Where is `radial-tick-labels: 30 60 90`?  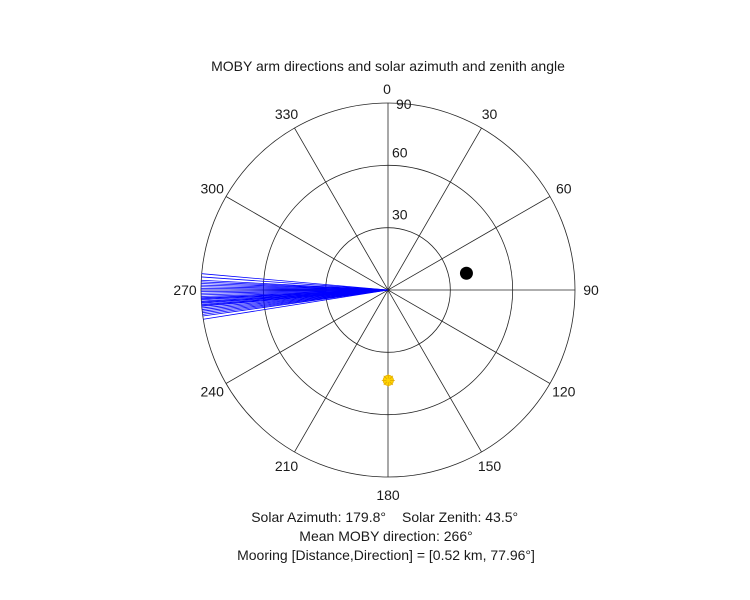
radial-tick-labels: 30 60 90 is located at coordinates (402, 159).